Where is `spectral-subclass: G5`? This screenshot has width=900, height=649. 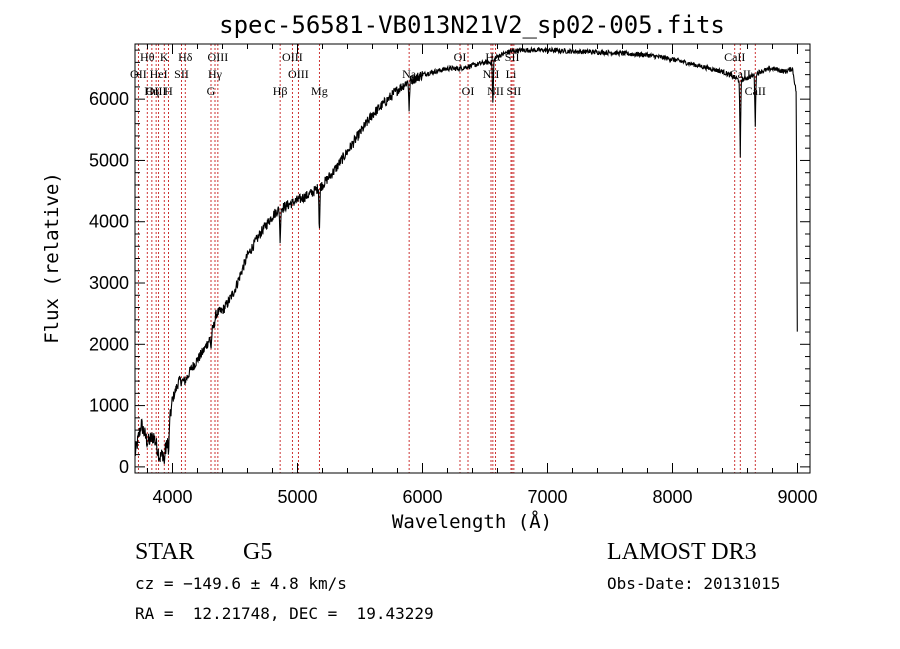
spectral-subclass: G5 is located at coordinates (258, 552).